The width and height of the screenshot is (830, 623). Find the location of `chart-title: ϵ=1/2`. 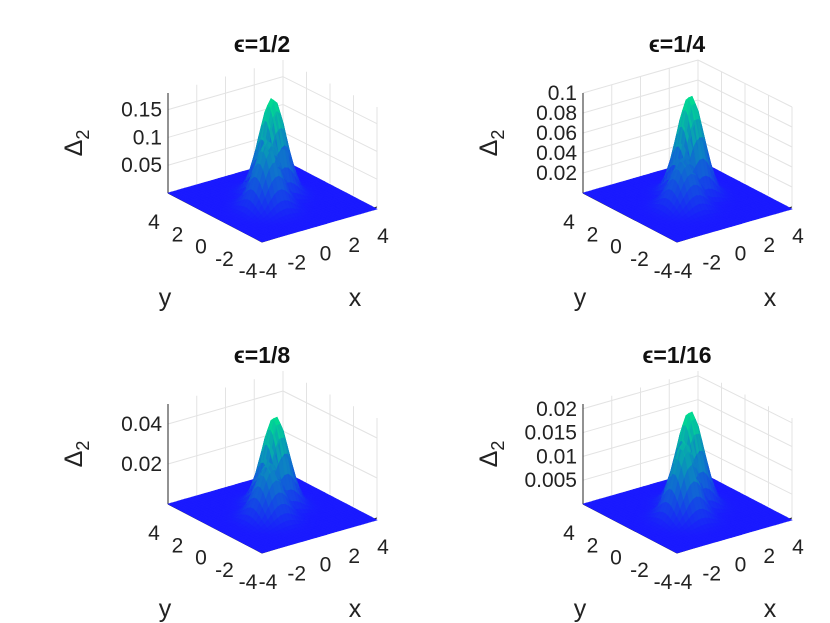

chart-title: ϵ=1/2 is located at coordinates (262, 44).